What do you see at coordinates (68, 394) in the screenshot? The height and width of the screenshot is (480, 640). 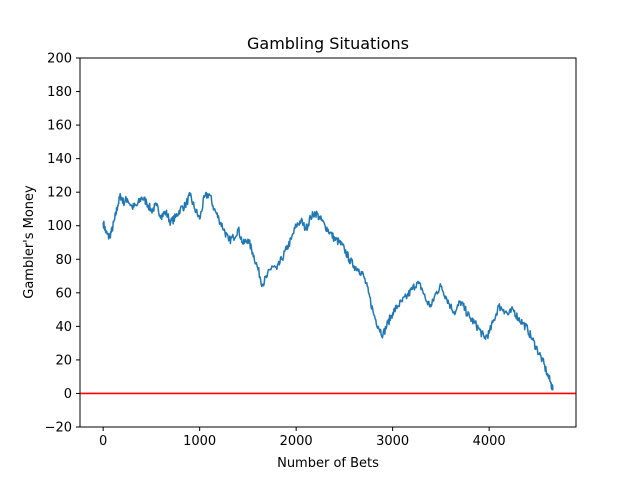 I see `y-tick-label: 0` at bounding box center [68, 394].